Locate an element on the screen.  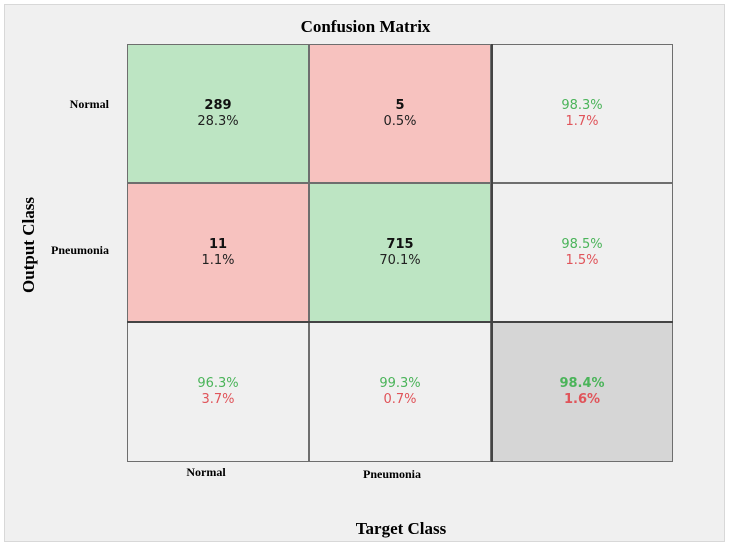
cell-percent: 70.1% is located at coordinates (400, 260).